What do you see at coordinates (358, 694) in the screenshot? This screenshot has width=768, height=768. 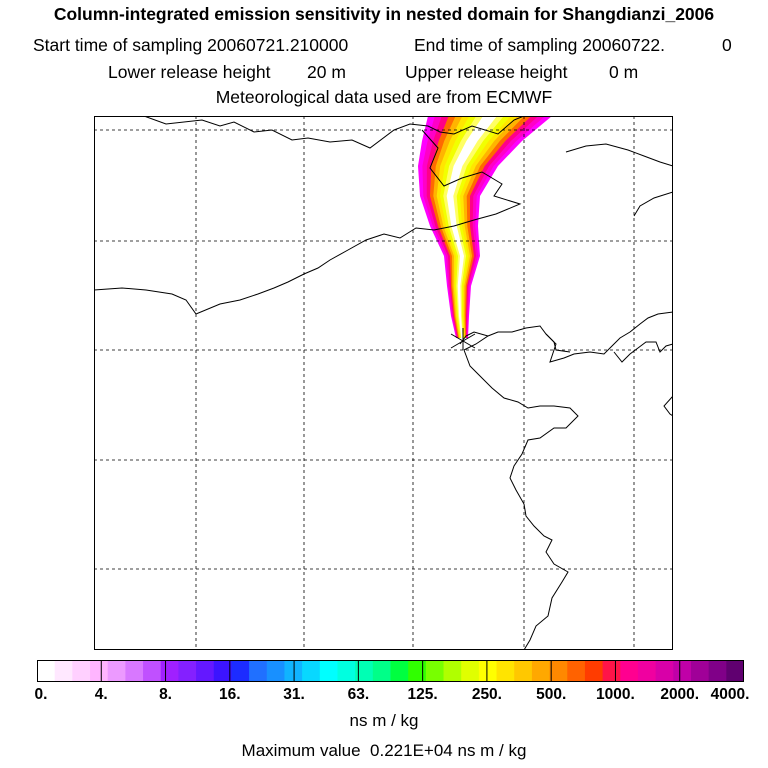 I see `colorbar-tick-label: 63.` at bounding box center [358, 694].